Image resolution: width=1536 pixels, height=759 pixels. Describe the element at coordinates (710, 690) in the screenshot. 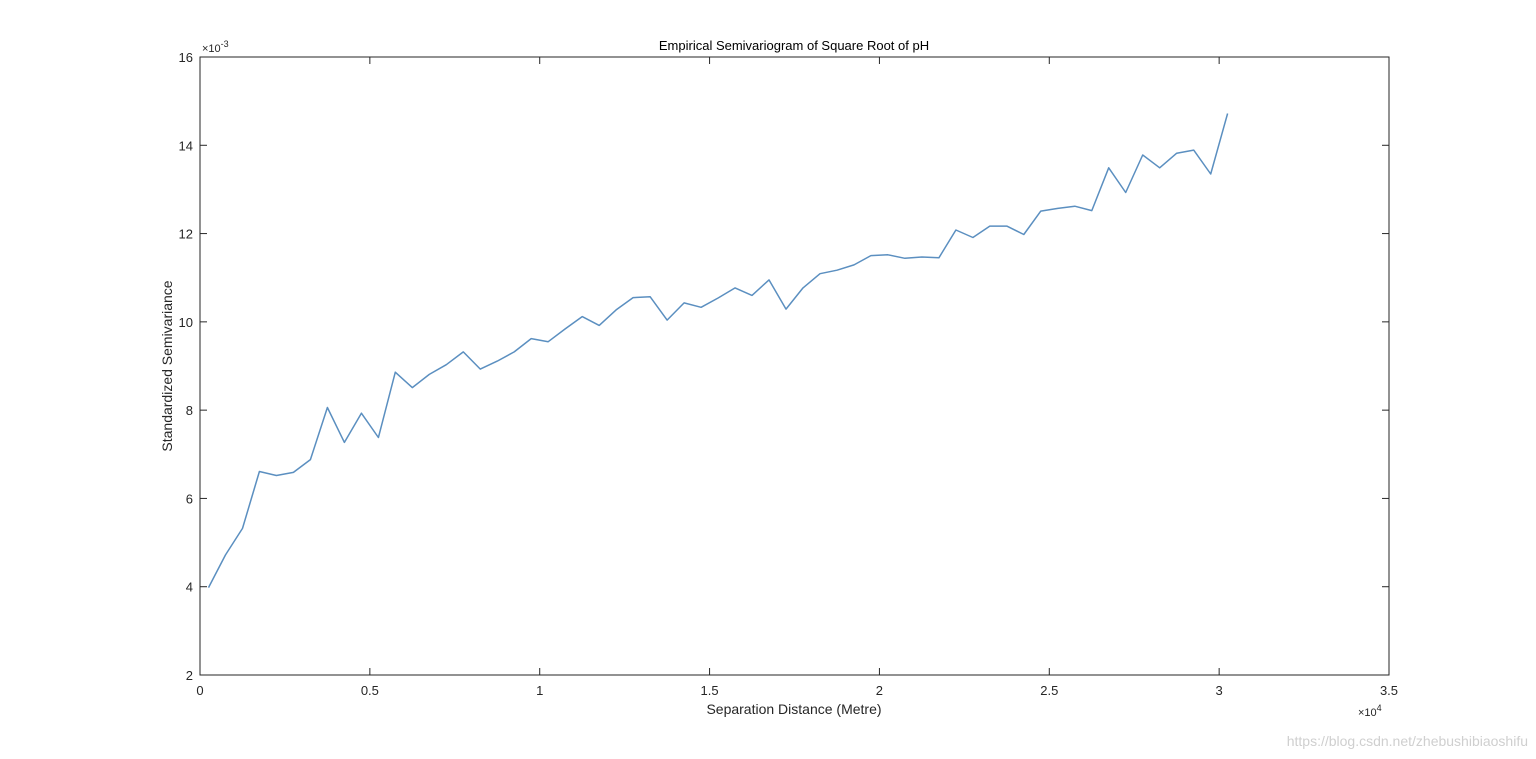

I see `x-tick-label: 1.5` at that location.